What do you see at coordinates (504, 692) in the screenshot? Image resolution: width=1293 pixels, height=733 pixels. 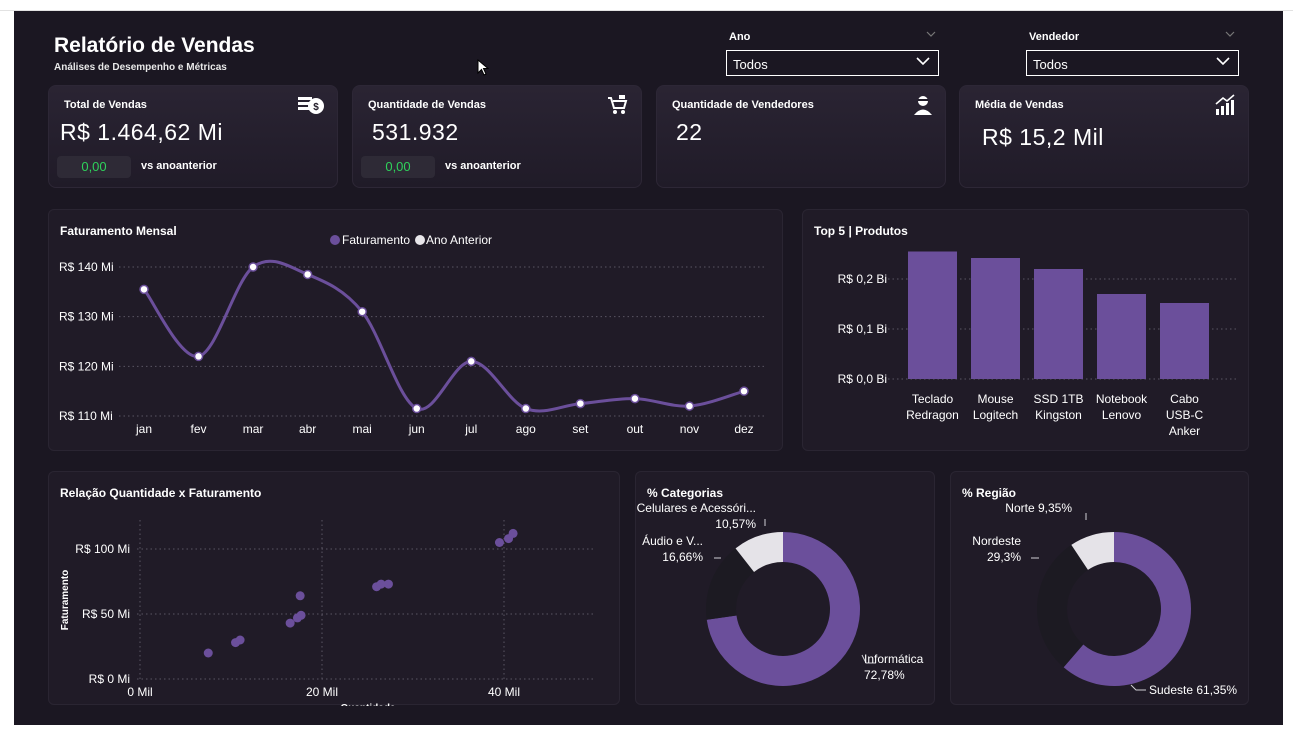 I see `x-tick-label: 40 Mil` at bounding box center [504, 692].